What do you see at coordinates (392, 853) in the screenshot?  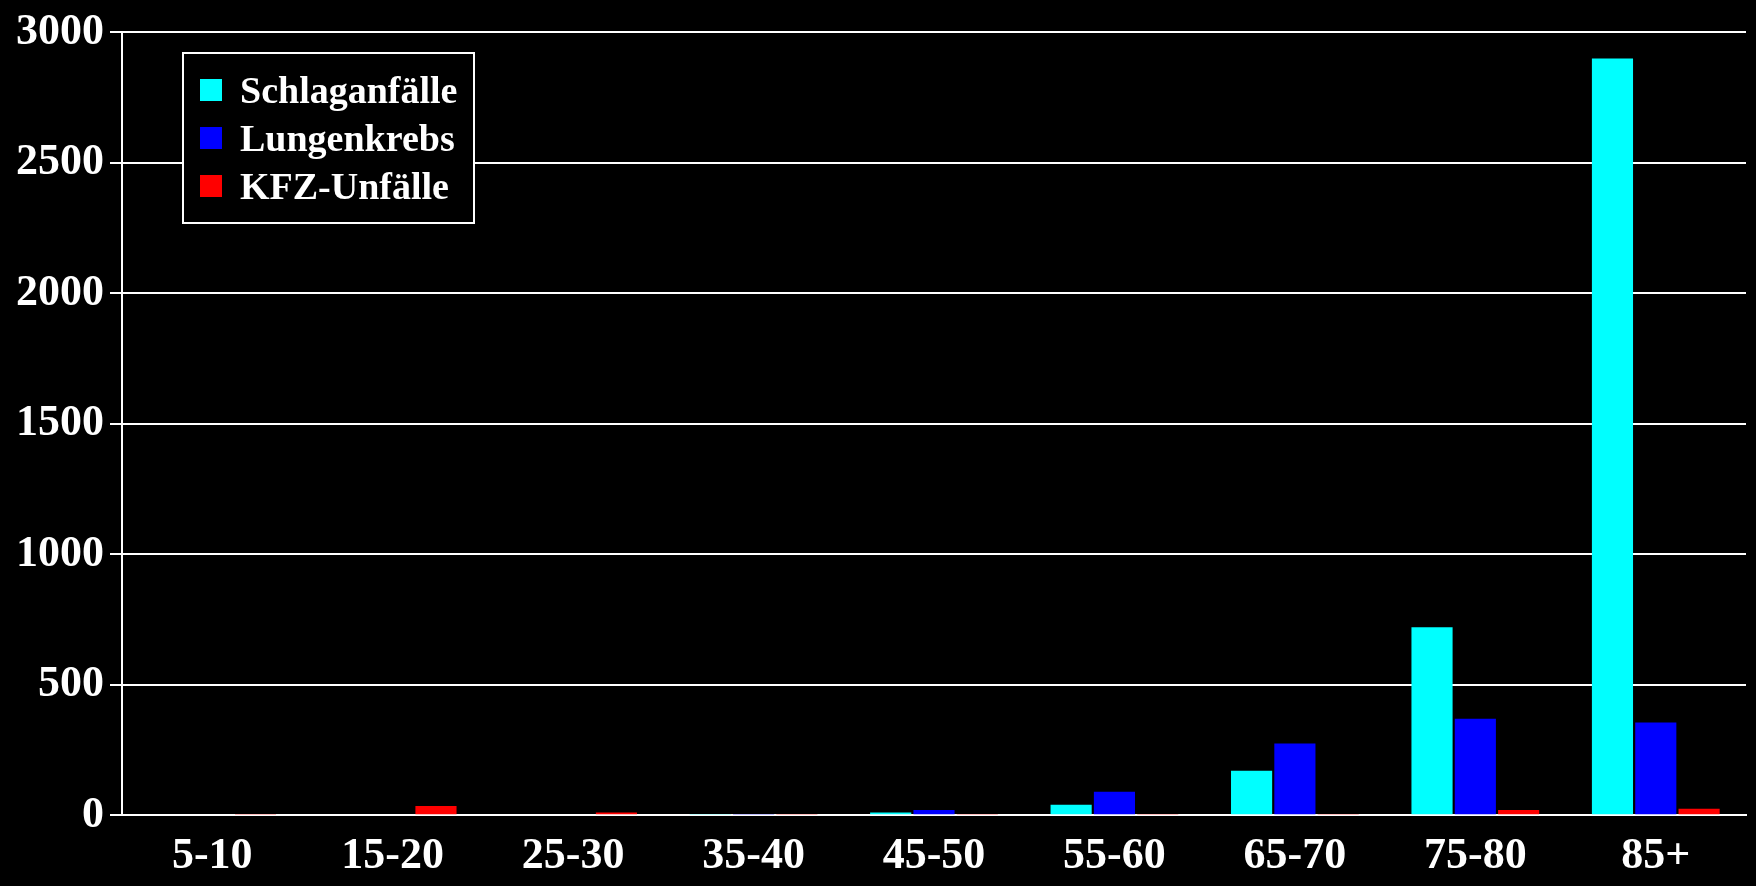 I see `x-tick-label: 15-20` at bounding box center [392, 853].